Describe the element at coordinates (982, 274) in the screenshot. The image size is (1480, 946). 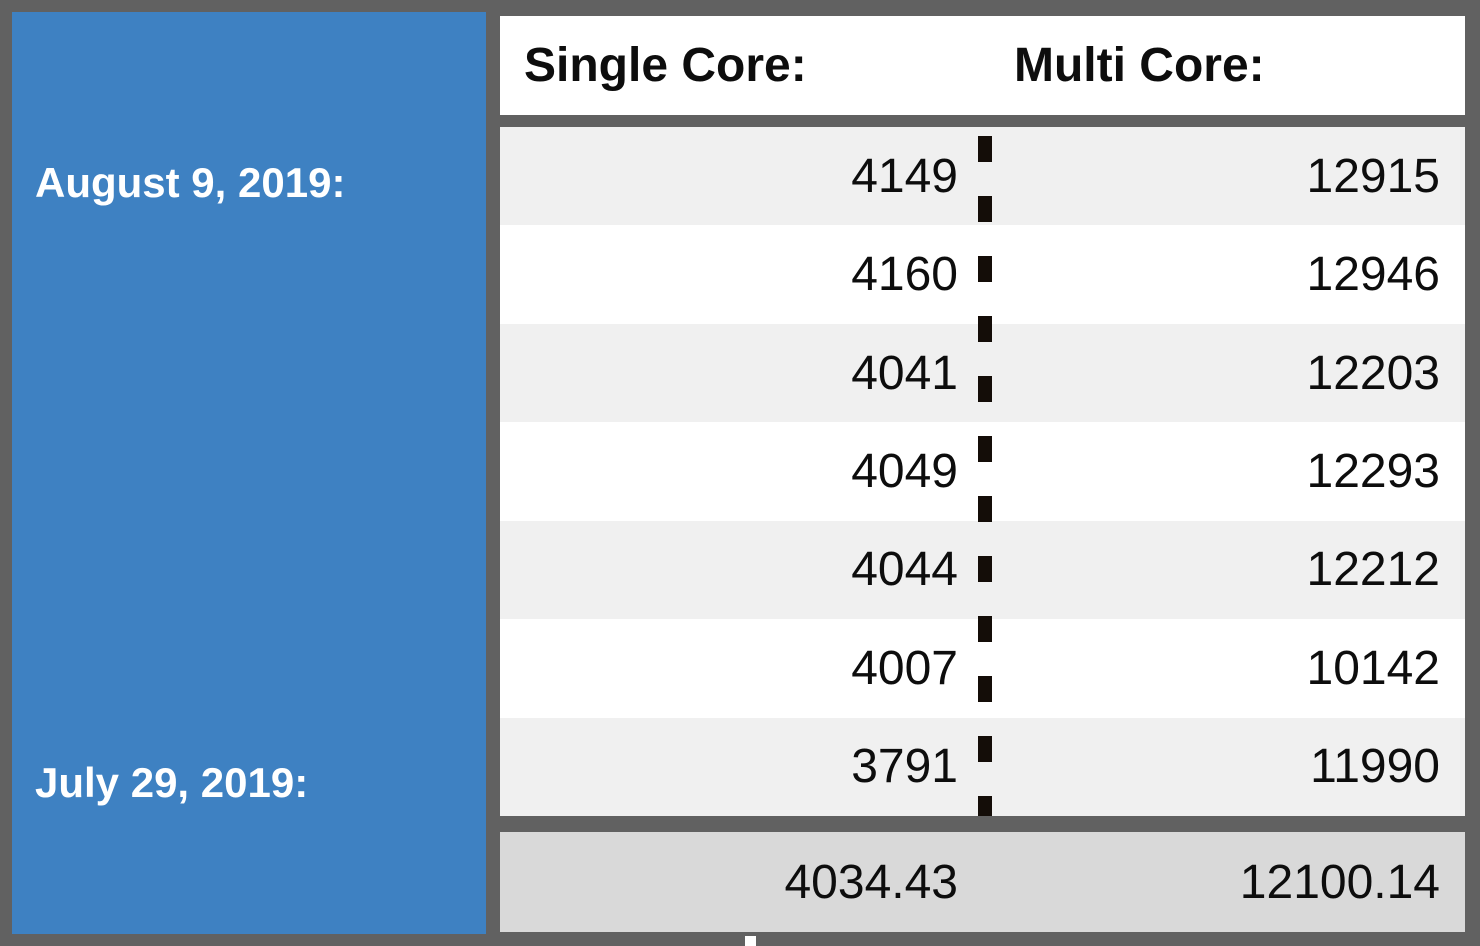
I see `table-row: 4160 12946` at that location.